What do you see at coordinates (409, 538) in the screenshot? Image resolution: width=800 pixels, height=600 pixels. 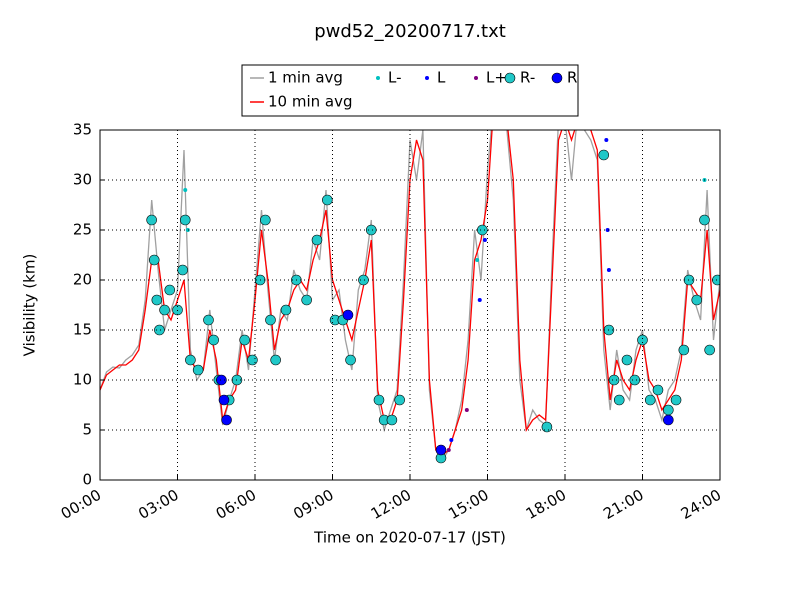 I see `x-axis-label: Time on 2020-07-17 (JST)` at bounding box center [409, 538].